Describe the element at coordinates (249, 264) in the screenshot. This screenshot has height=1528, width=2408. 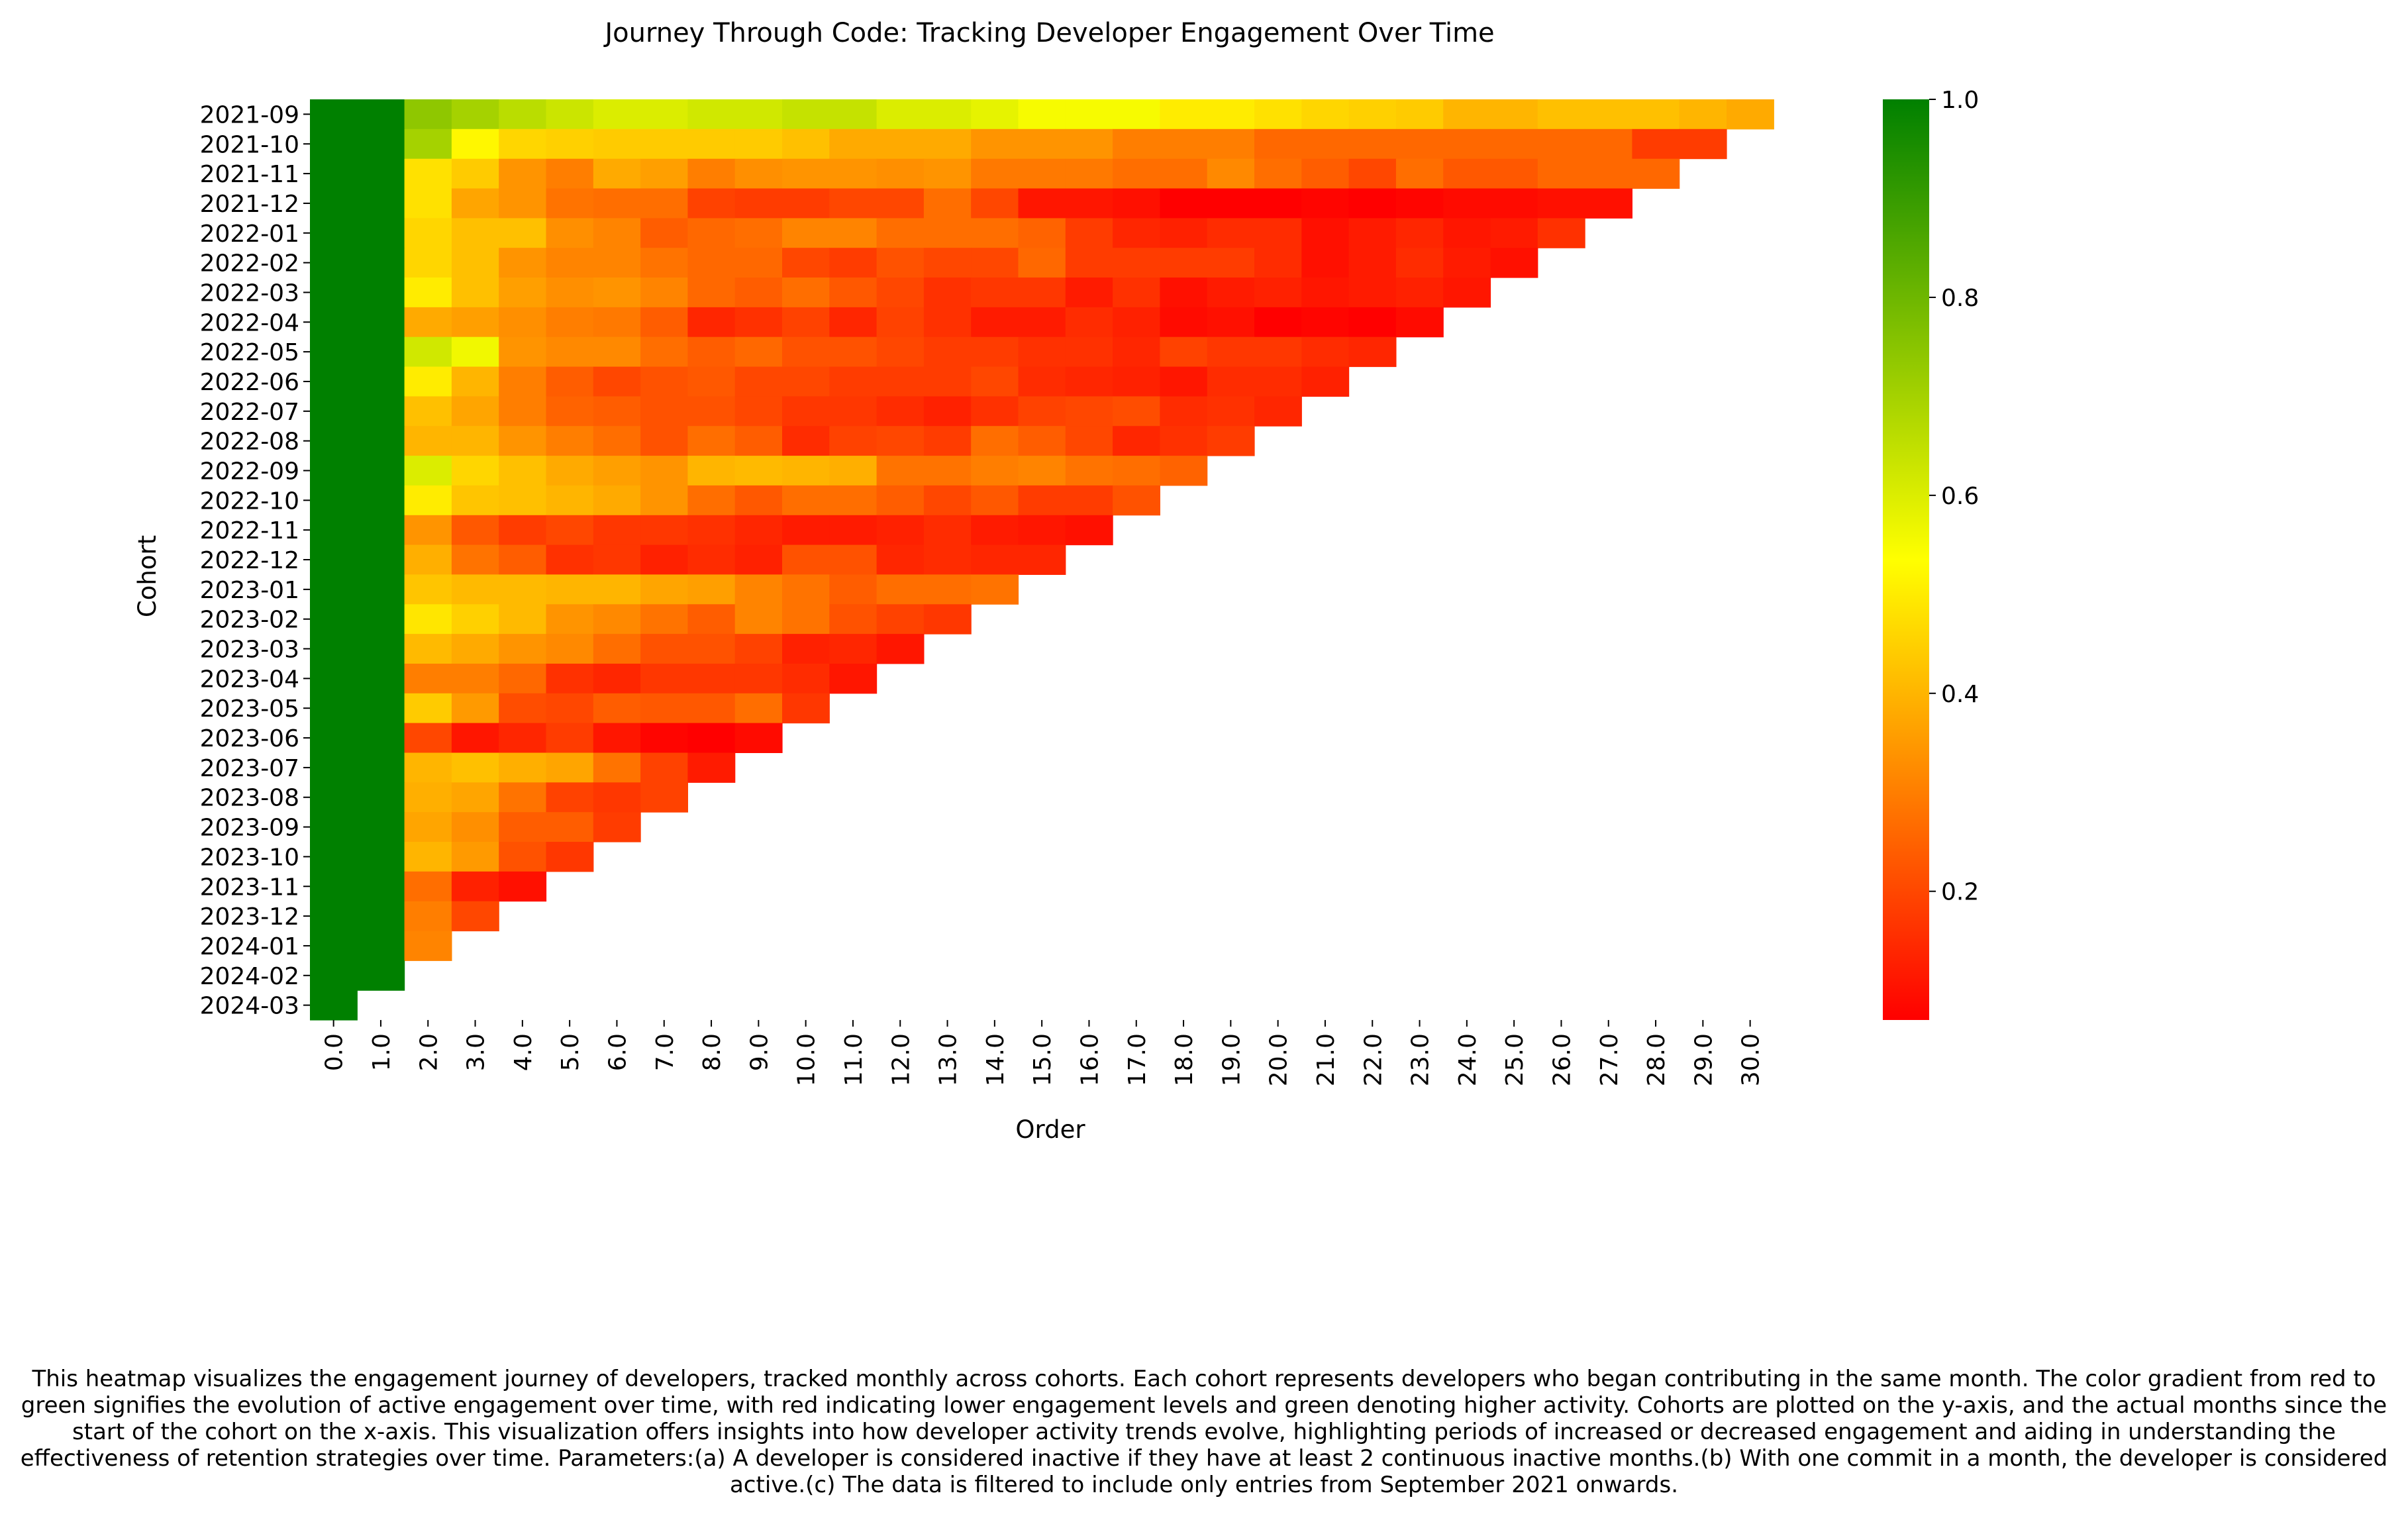
I see `y-tick-label: 2022-02` at that location.